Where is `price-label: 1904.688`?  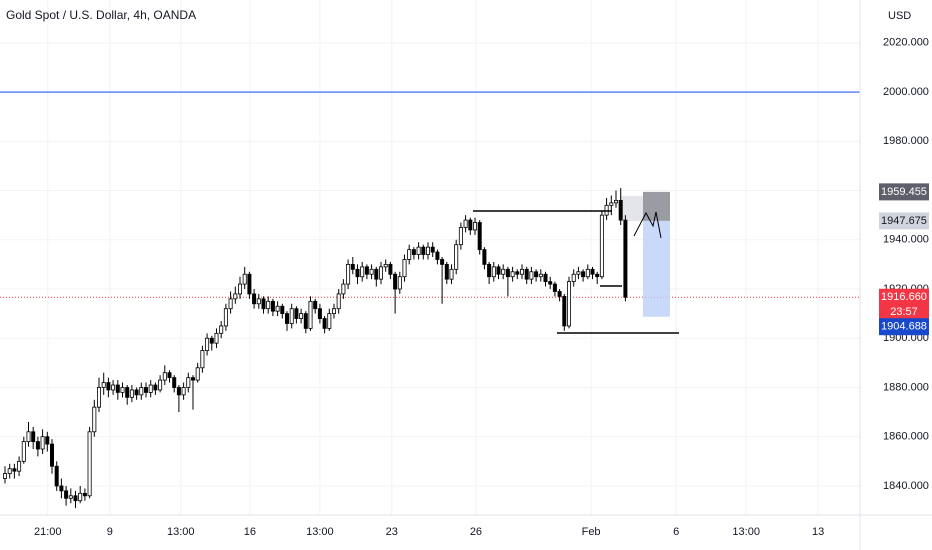 price-label: 1904.688 is located at coordinates (904, 327).